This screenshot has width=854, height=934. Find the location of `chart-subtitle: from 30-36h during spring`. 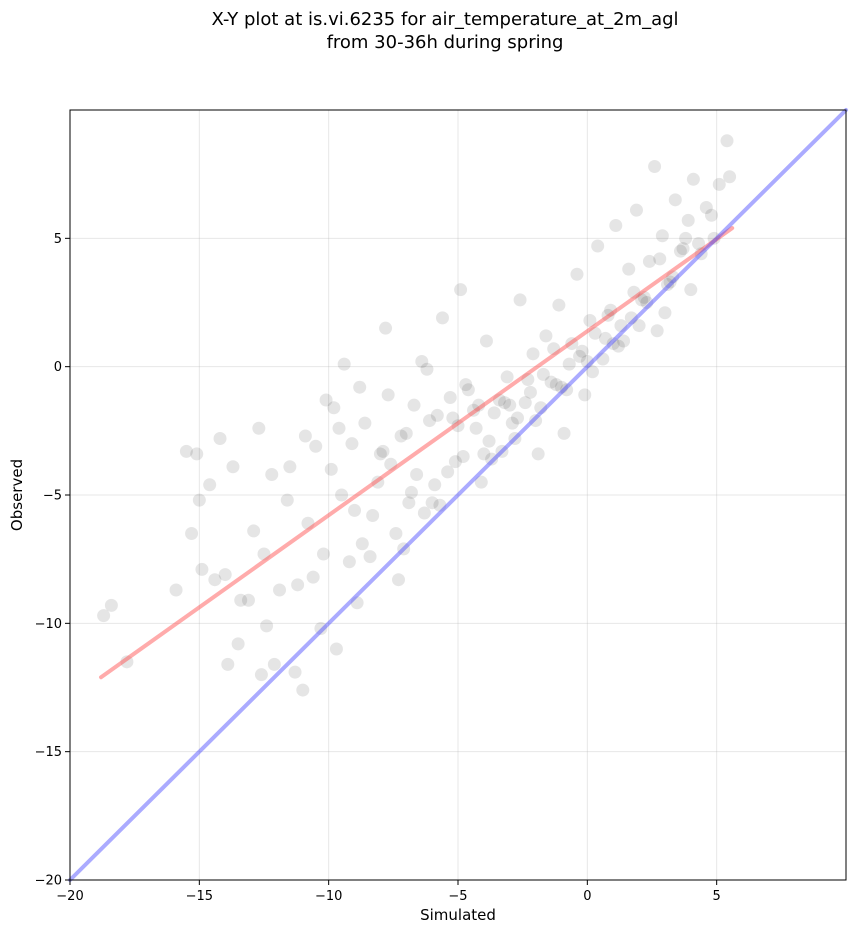

chart-subtitle: from 30-36h during spring is located at coordinates (445, 42).